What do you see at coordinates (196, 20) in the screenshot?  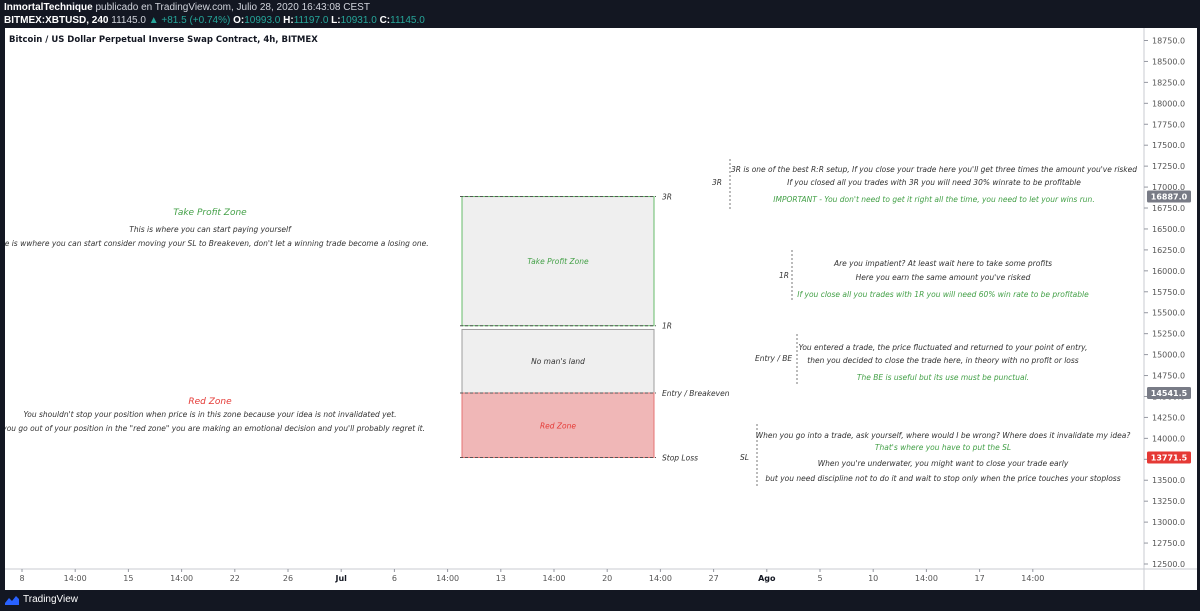 I see `price-change: +81.5 (+0.74%)` at bounding box center [196, 20].